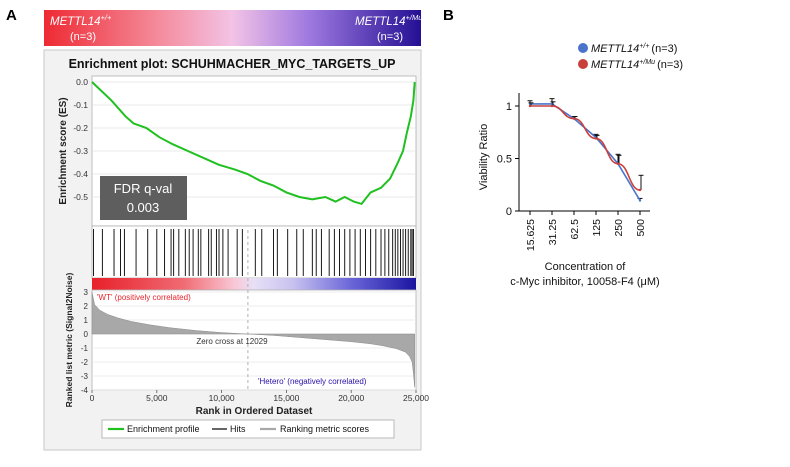 Image resolution: width=790 pixels, height=467 pixels. Describe the element at coordinates (80, 151) in the screenshot. I see `es-y-tick: -0.3` at that location.